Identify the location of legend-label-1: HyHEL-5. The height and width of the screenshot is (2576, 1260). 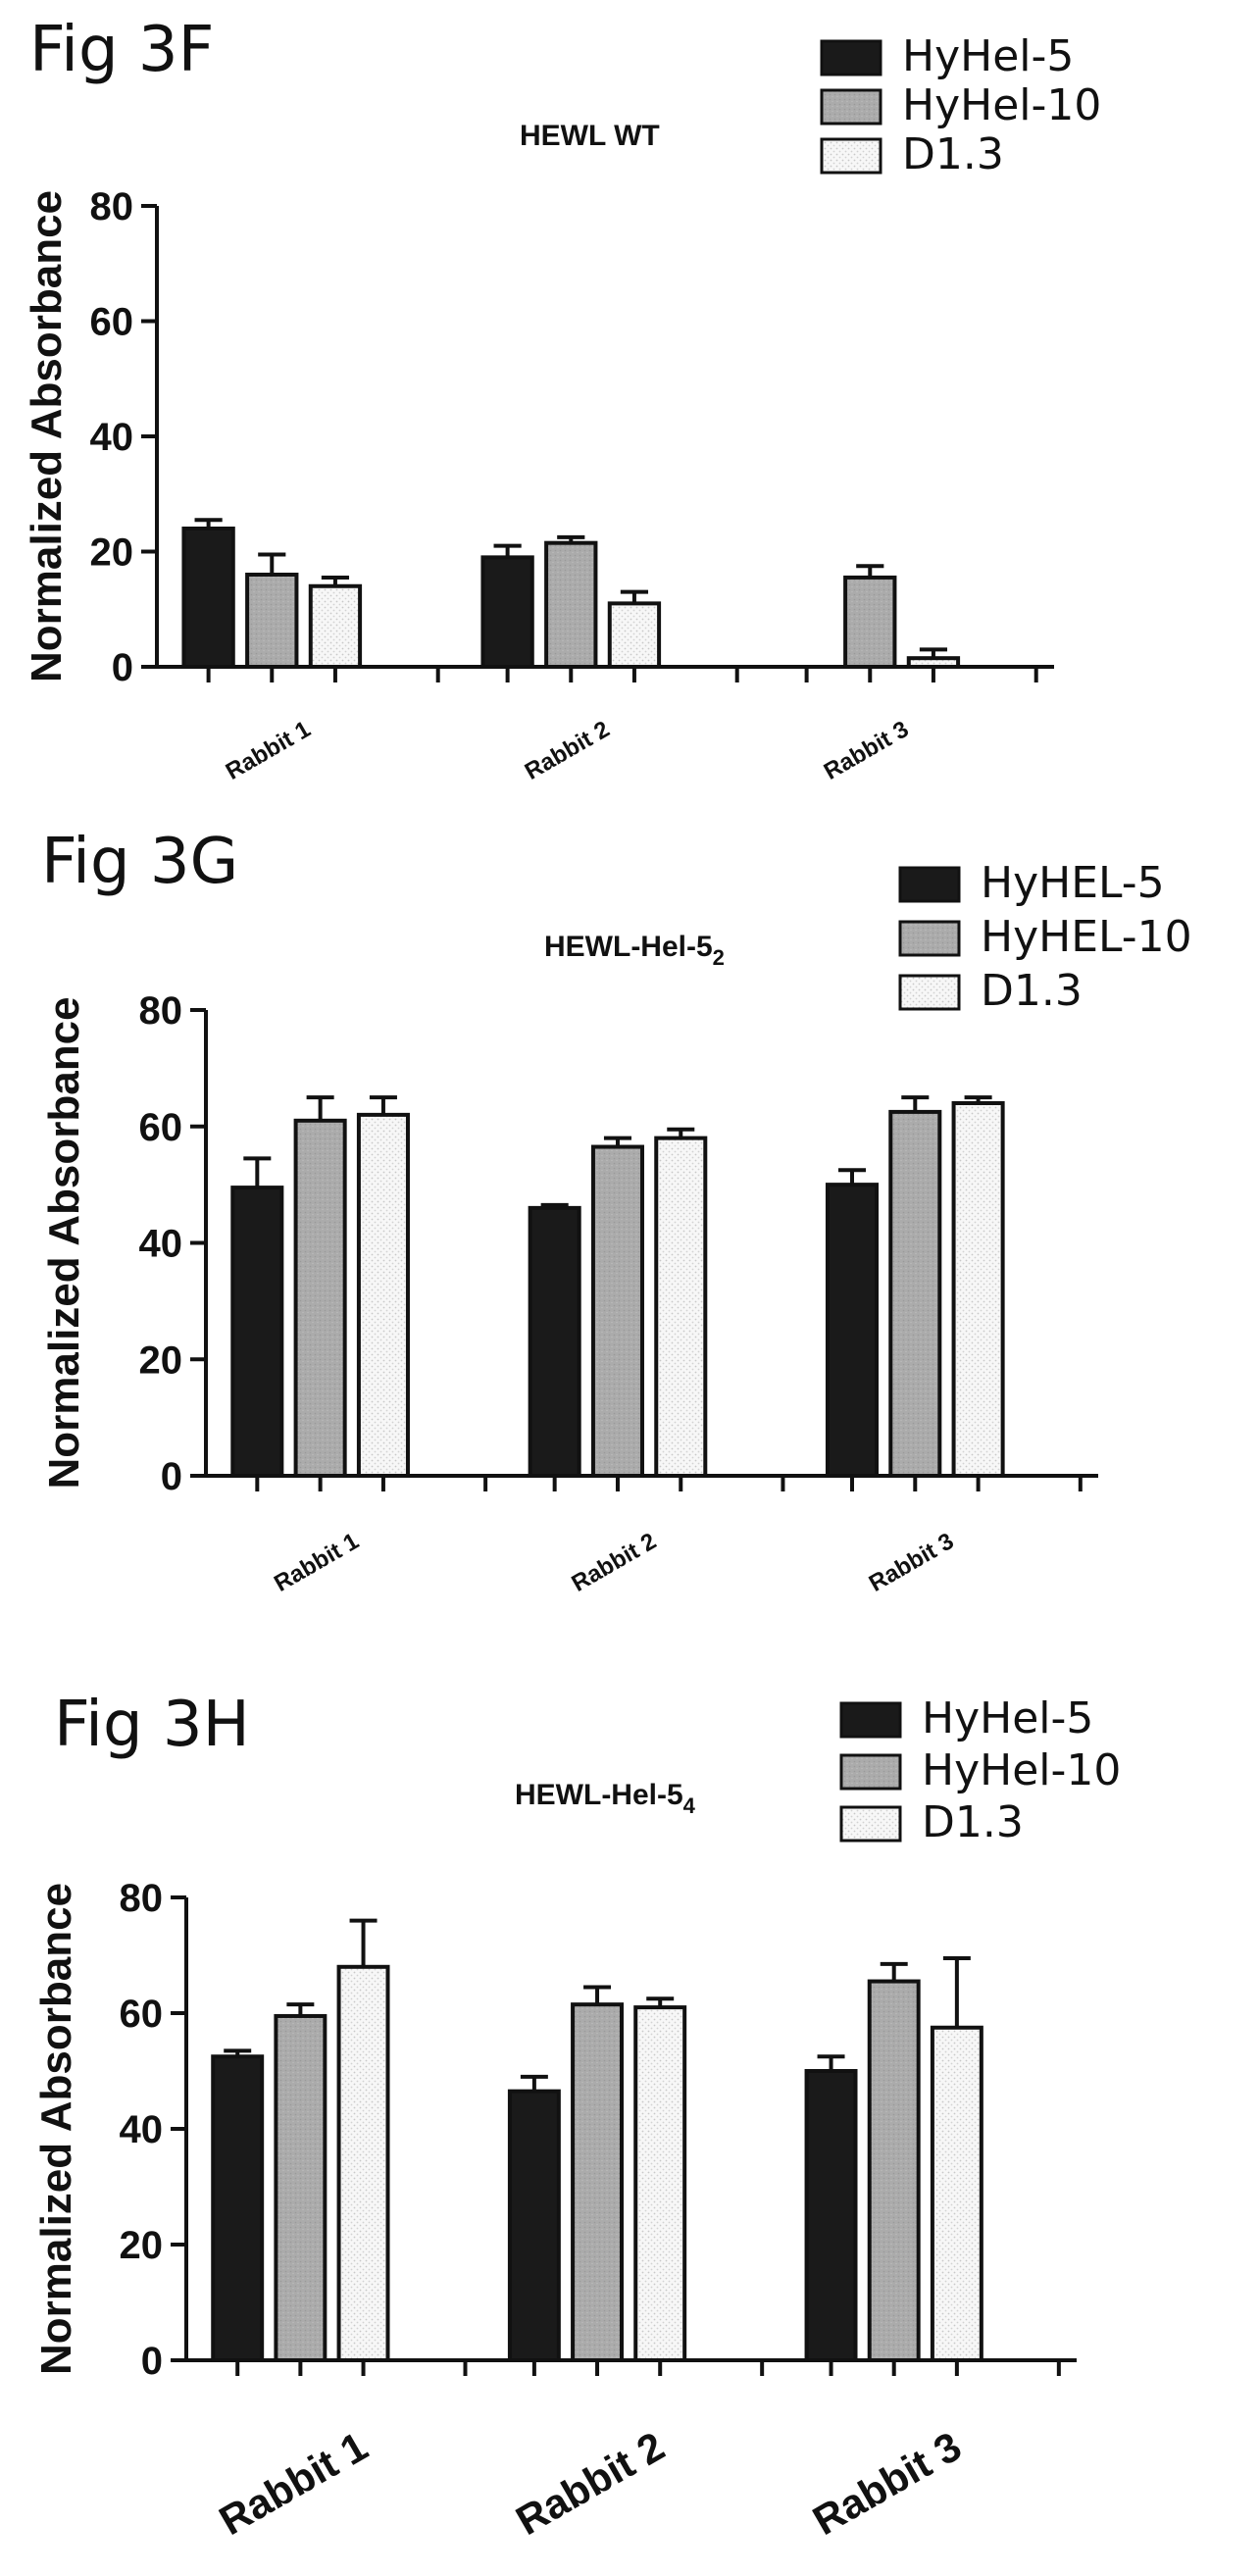
(1073, 883).